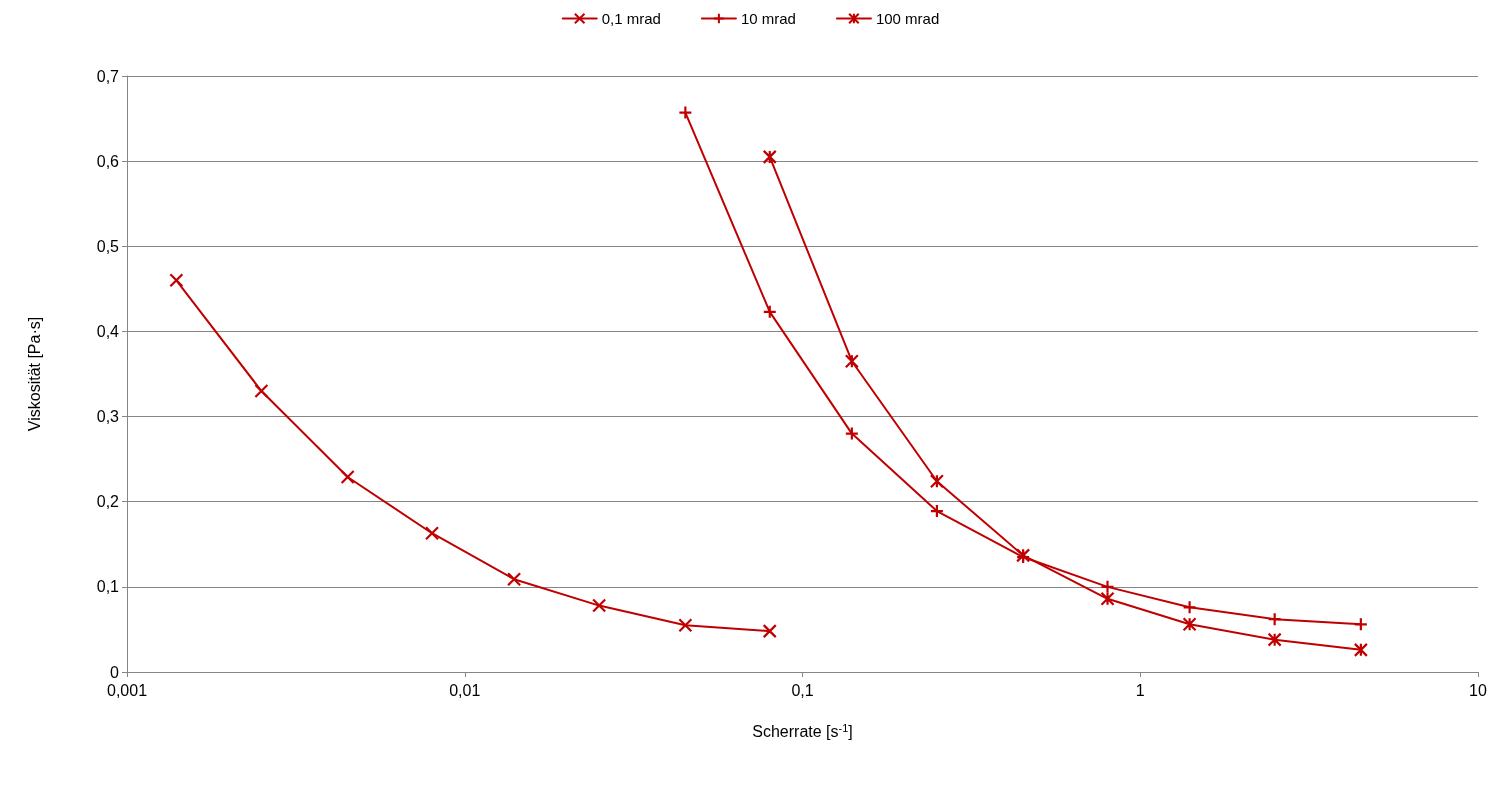  I want to click on y-tick-label: 0,1, so click(108, 587).